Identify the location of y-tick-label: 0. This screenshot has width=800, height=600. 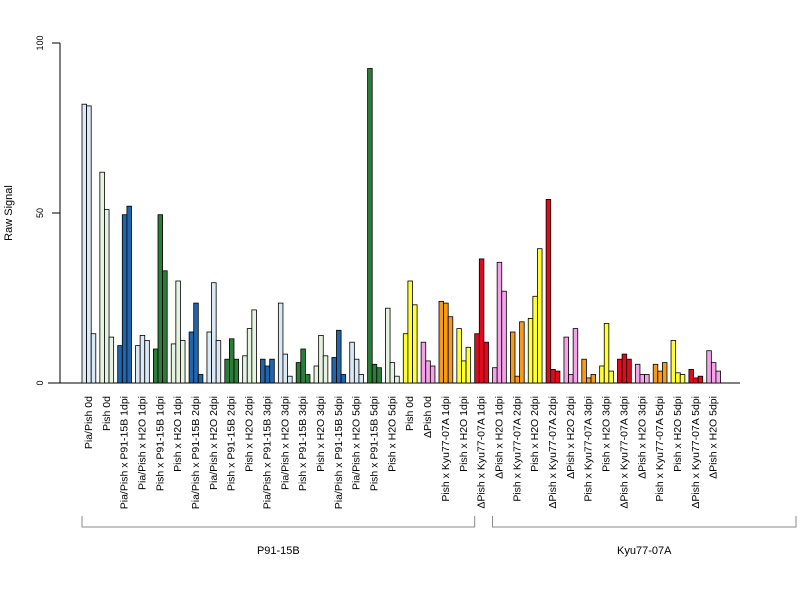
(40, 382).